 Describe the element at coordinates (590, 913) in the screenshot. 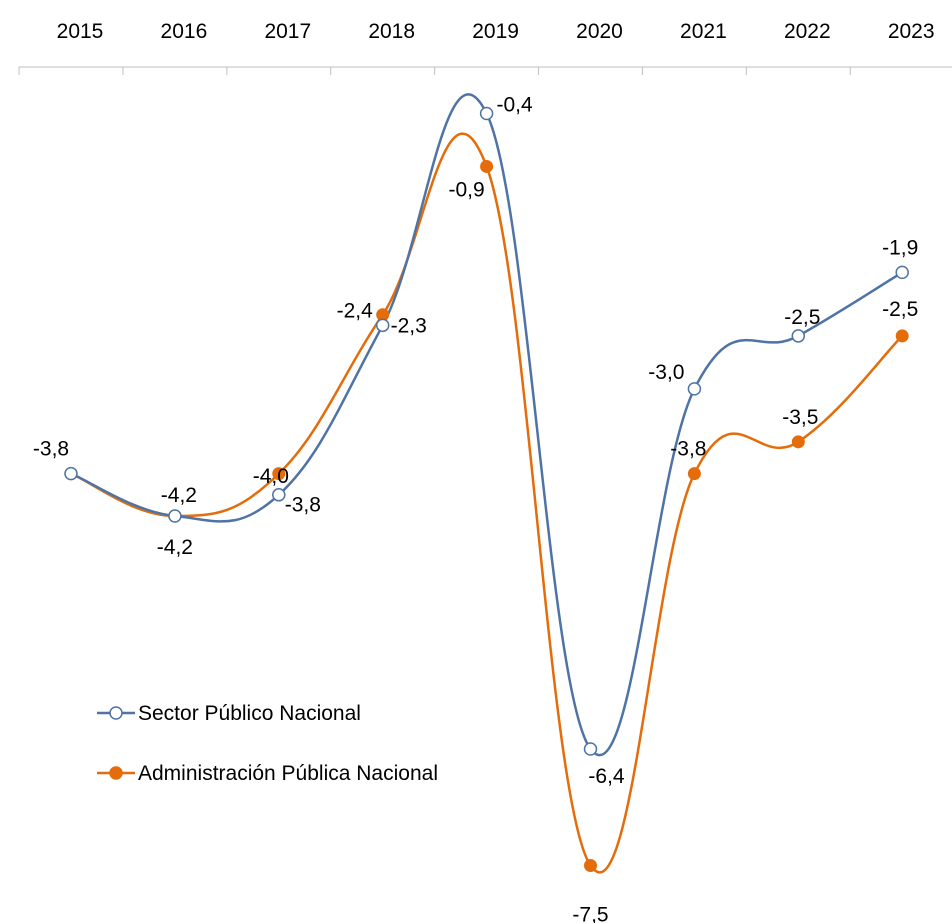

I see `data-label: -7,5` at that location.